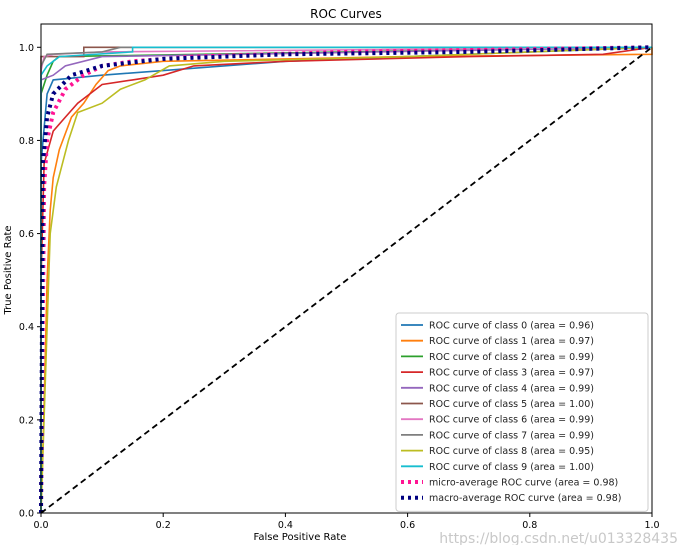 The image size is (680, 549). What do you see at coordinates (346, 14) in the screenshot?
I see `chart-title: ROC Curves` at bounding box center [346, 14].